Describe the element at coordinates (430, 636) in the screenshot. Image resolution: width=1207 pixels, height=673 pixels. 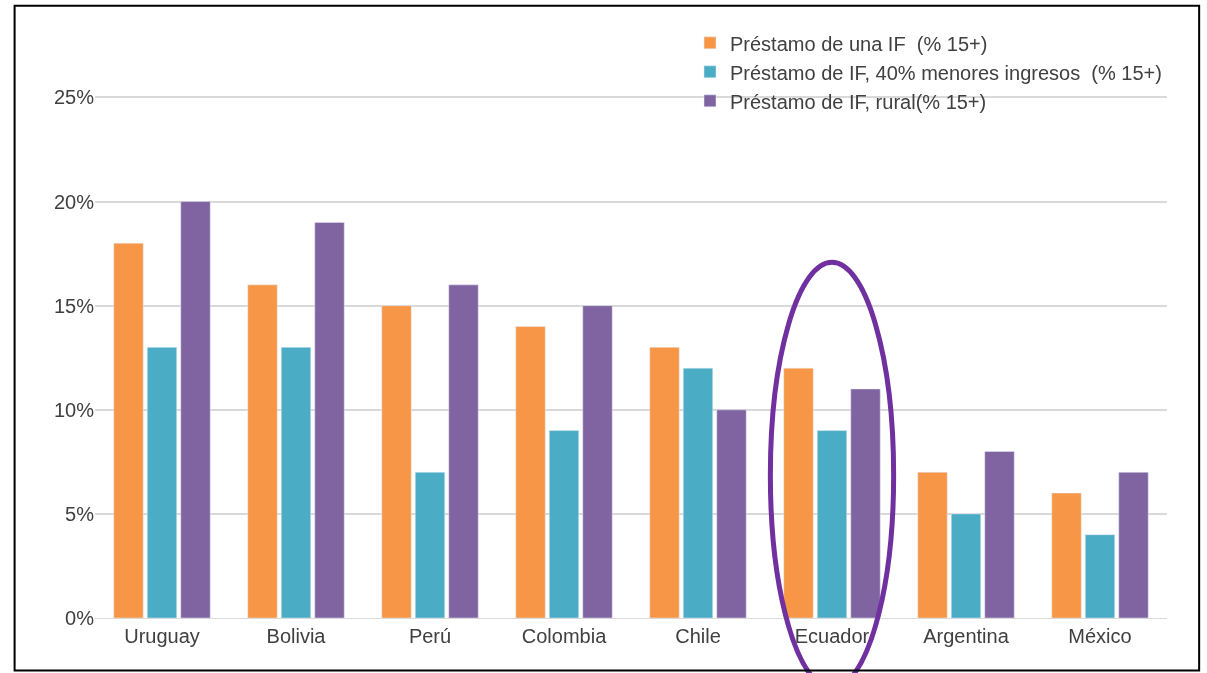
I see `x-tick-label: Perú` at that location.